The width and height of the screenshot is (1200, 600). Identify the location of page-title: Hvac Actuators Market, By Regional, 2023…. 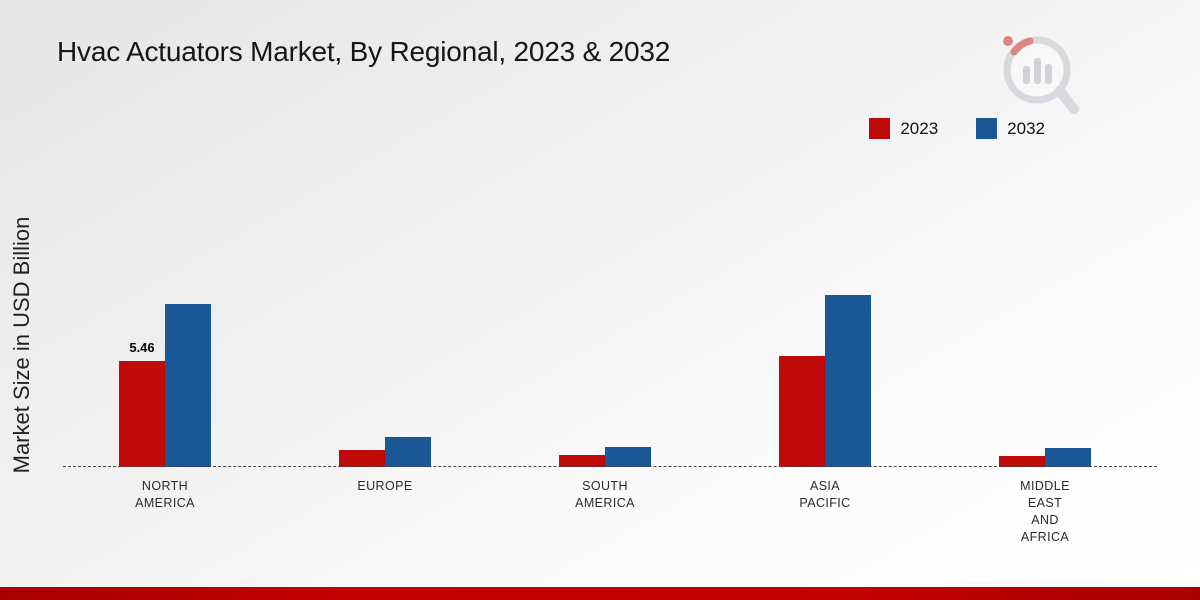
(364, 51).